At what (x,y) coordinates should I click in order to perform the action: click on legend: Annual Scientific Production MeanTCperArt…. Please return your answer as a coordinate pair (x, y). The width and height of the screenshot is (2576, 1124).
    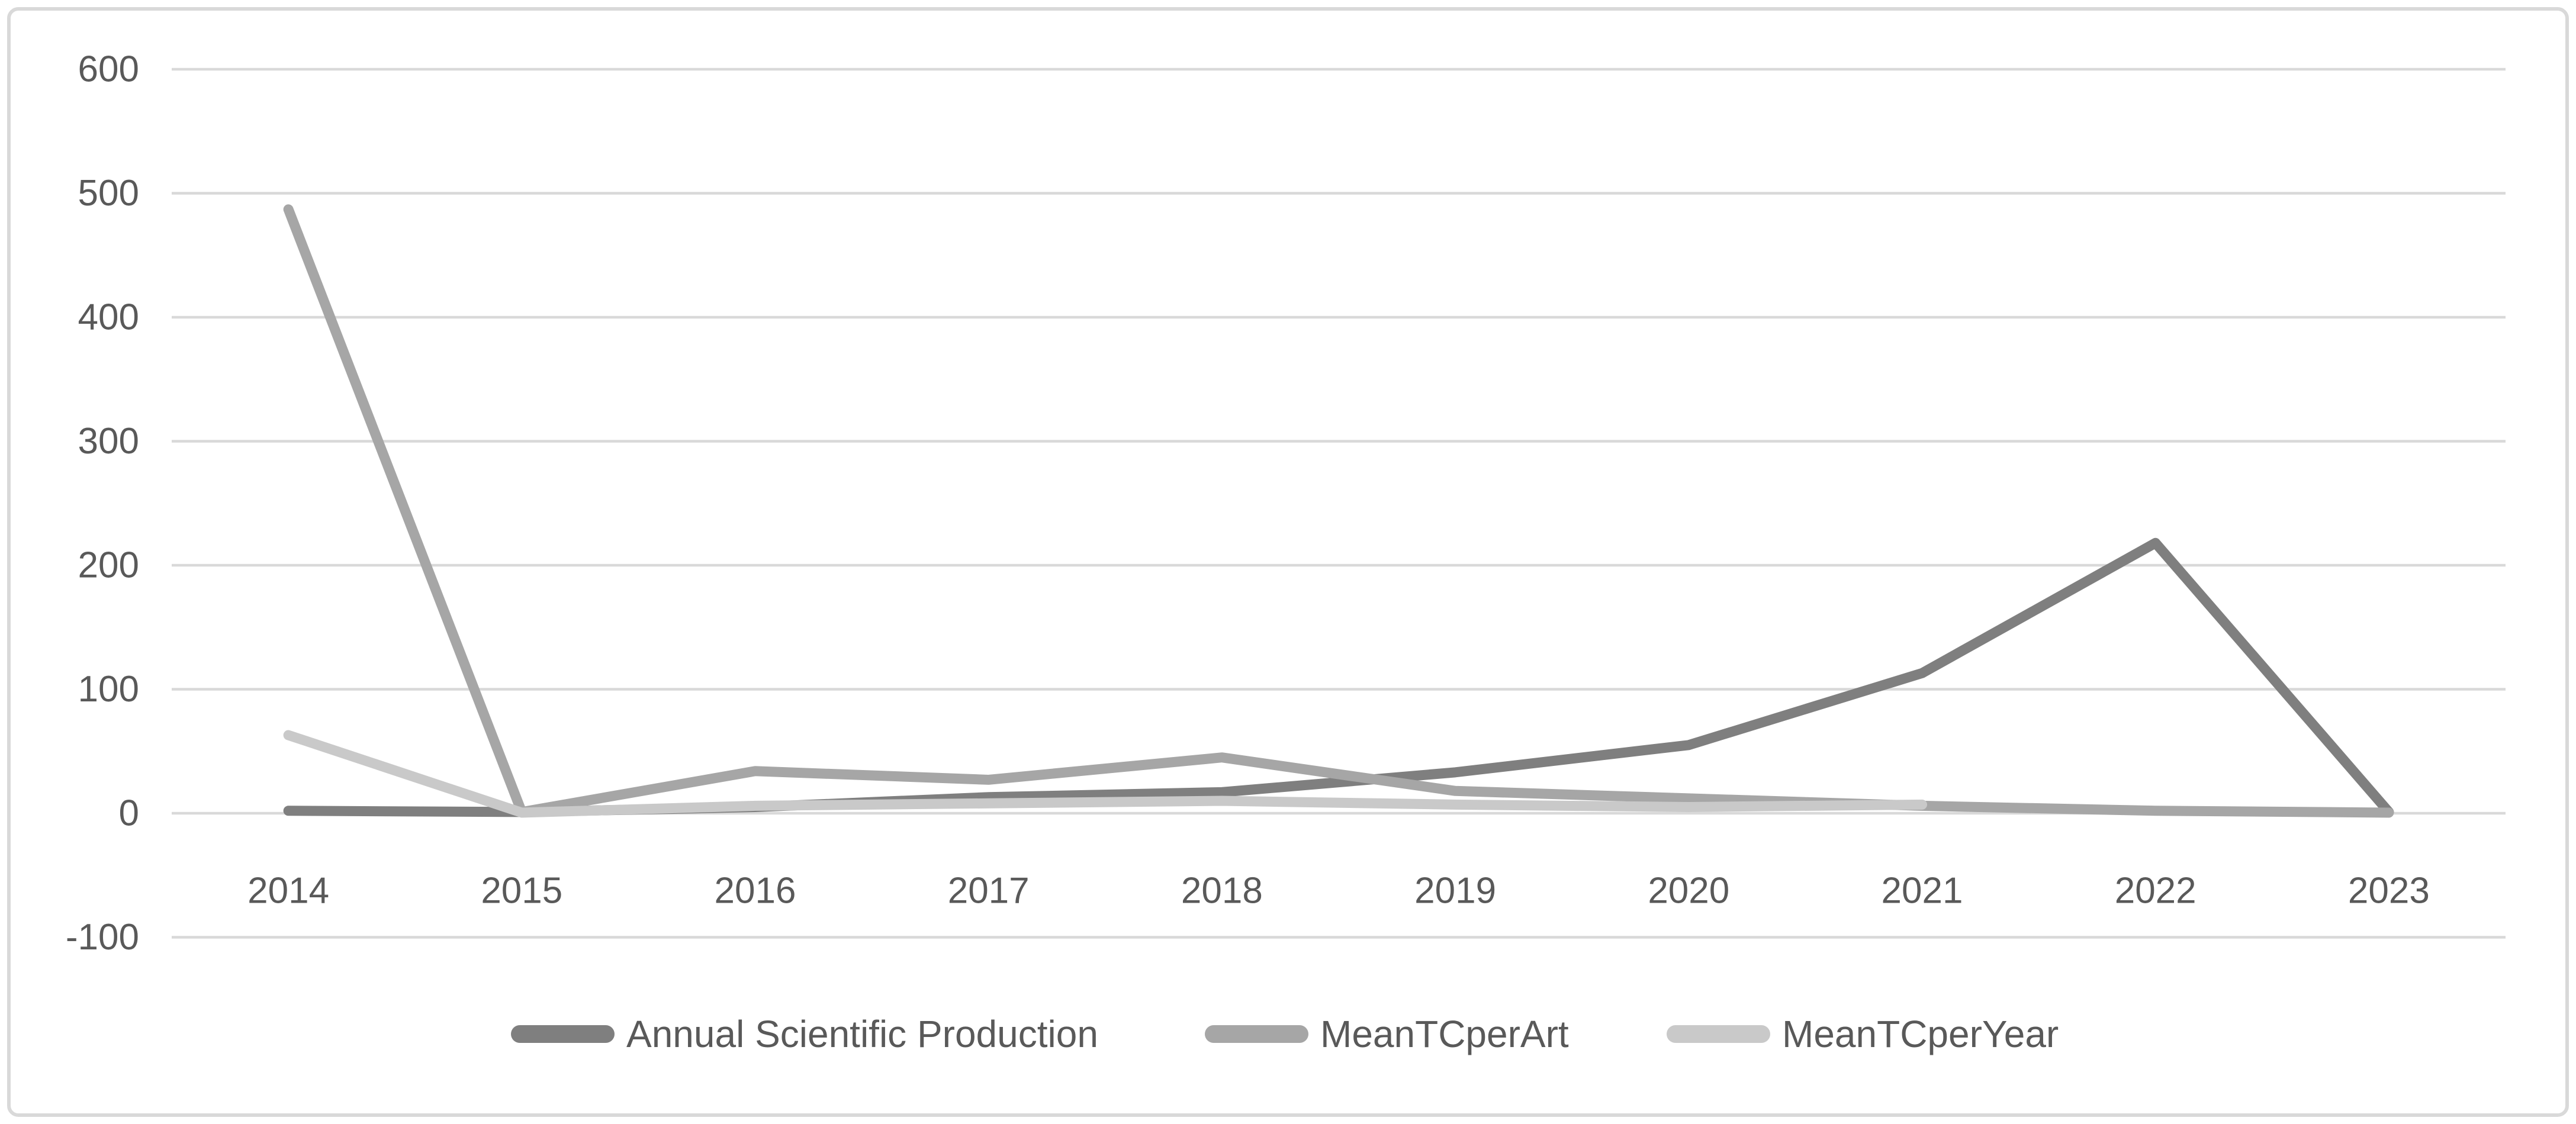
    Looking at the image, I should click on (1285, 1034).